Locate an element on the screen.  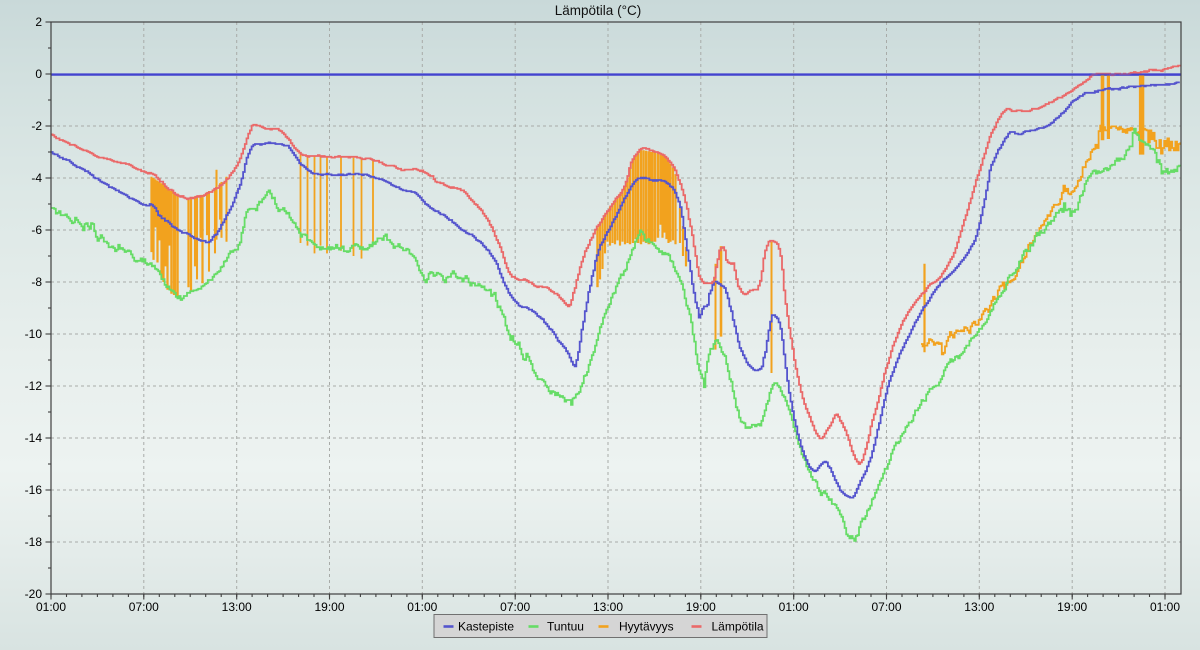
svg-text: -12 is located at coordinates (34, 386).